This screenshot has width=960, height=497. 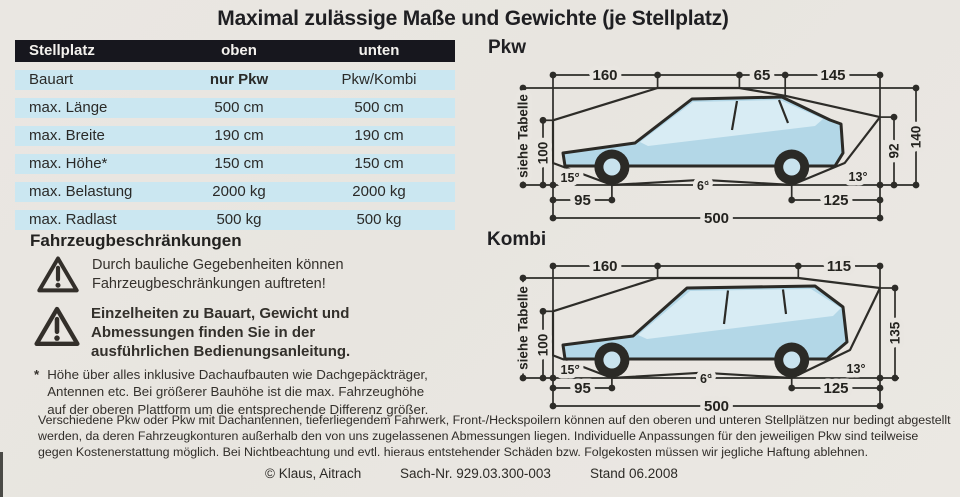 I want to click on pkw-dim-rear-outer-height: 140, so click(x=916, y=137).